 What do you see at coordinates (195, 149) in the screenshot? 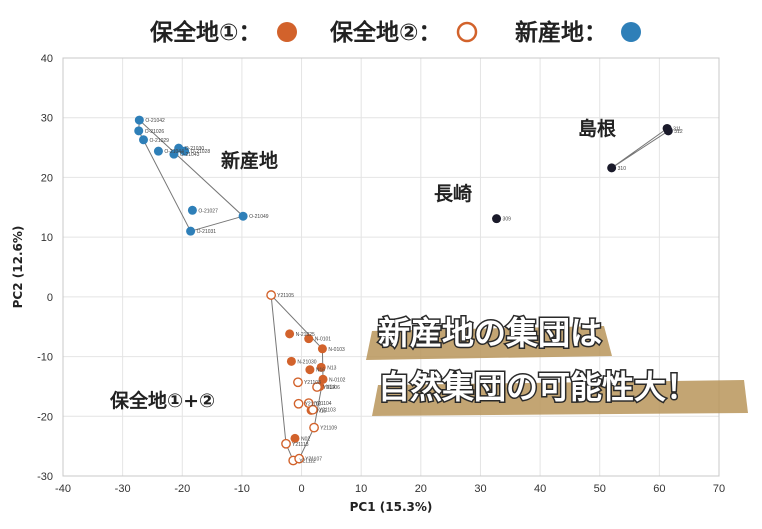
I see `point-label: O-21030` at bounding box center [195, 149].